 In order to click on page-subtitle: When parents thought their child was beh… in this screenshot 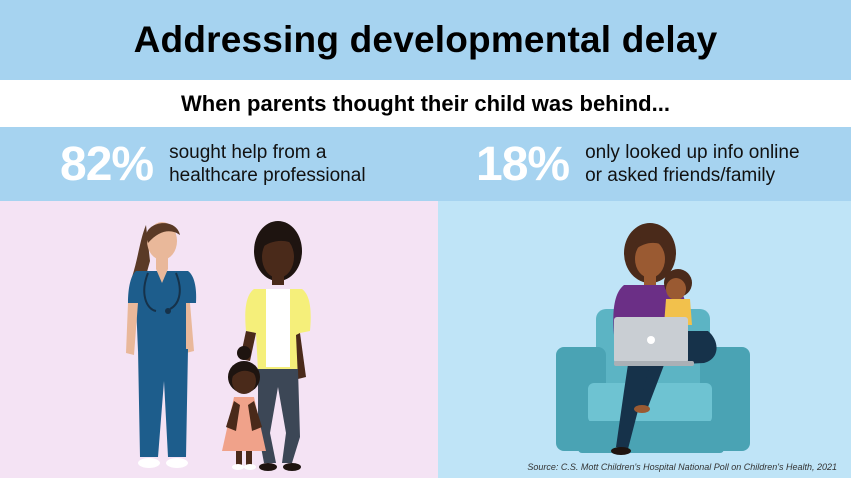, I will do `click(425, 103)`.